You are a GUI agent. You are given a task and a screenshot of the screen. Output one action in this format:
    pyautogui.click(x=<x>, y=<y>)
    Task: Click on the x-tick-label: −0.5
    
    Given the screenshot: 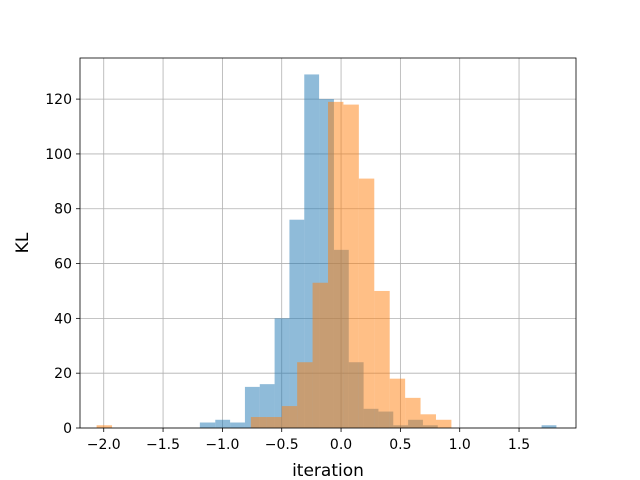 What is the action you would take?
    pyautogui.click(x=282, y=445)
    